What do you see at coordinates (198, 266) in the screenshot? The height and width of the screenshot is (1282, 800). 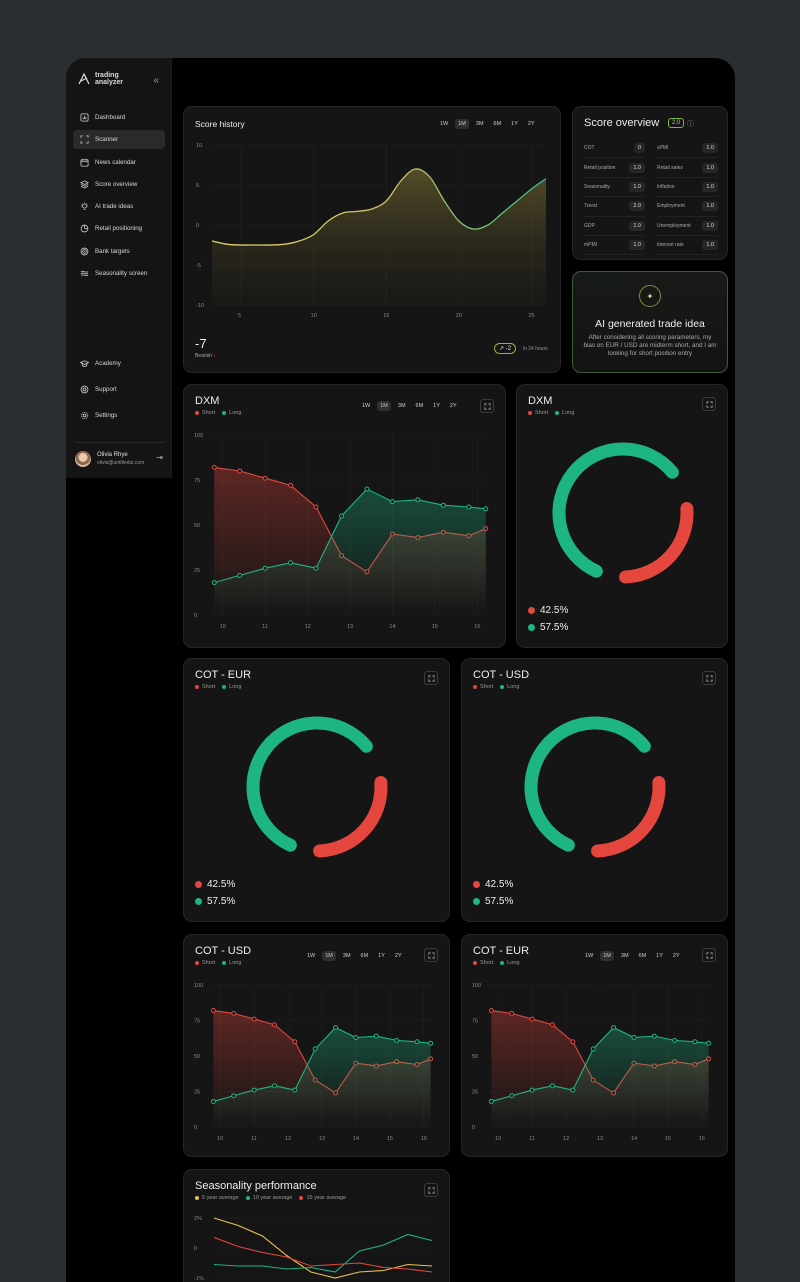 I see `y-tick-label: -5` at bounding box center [198, 266].